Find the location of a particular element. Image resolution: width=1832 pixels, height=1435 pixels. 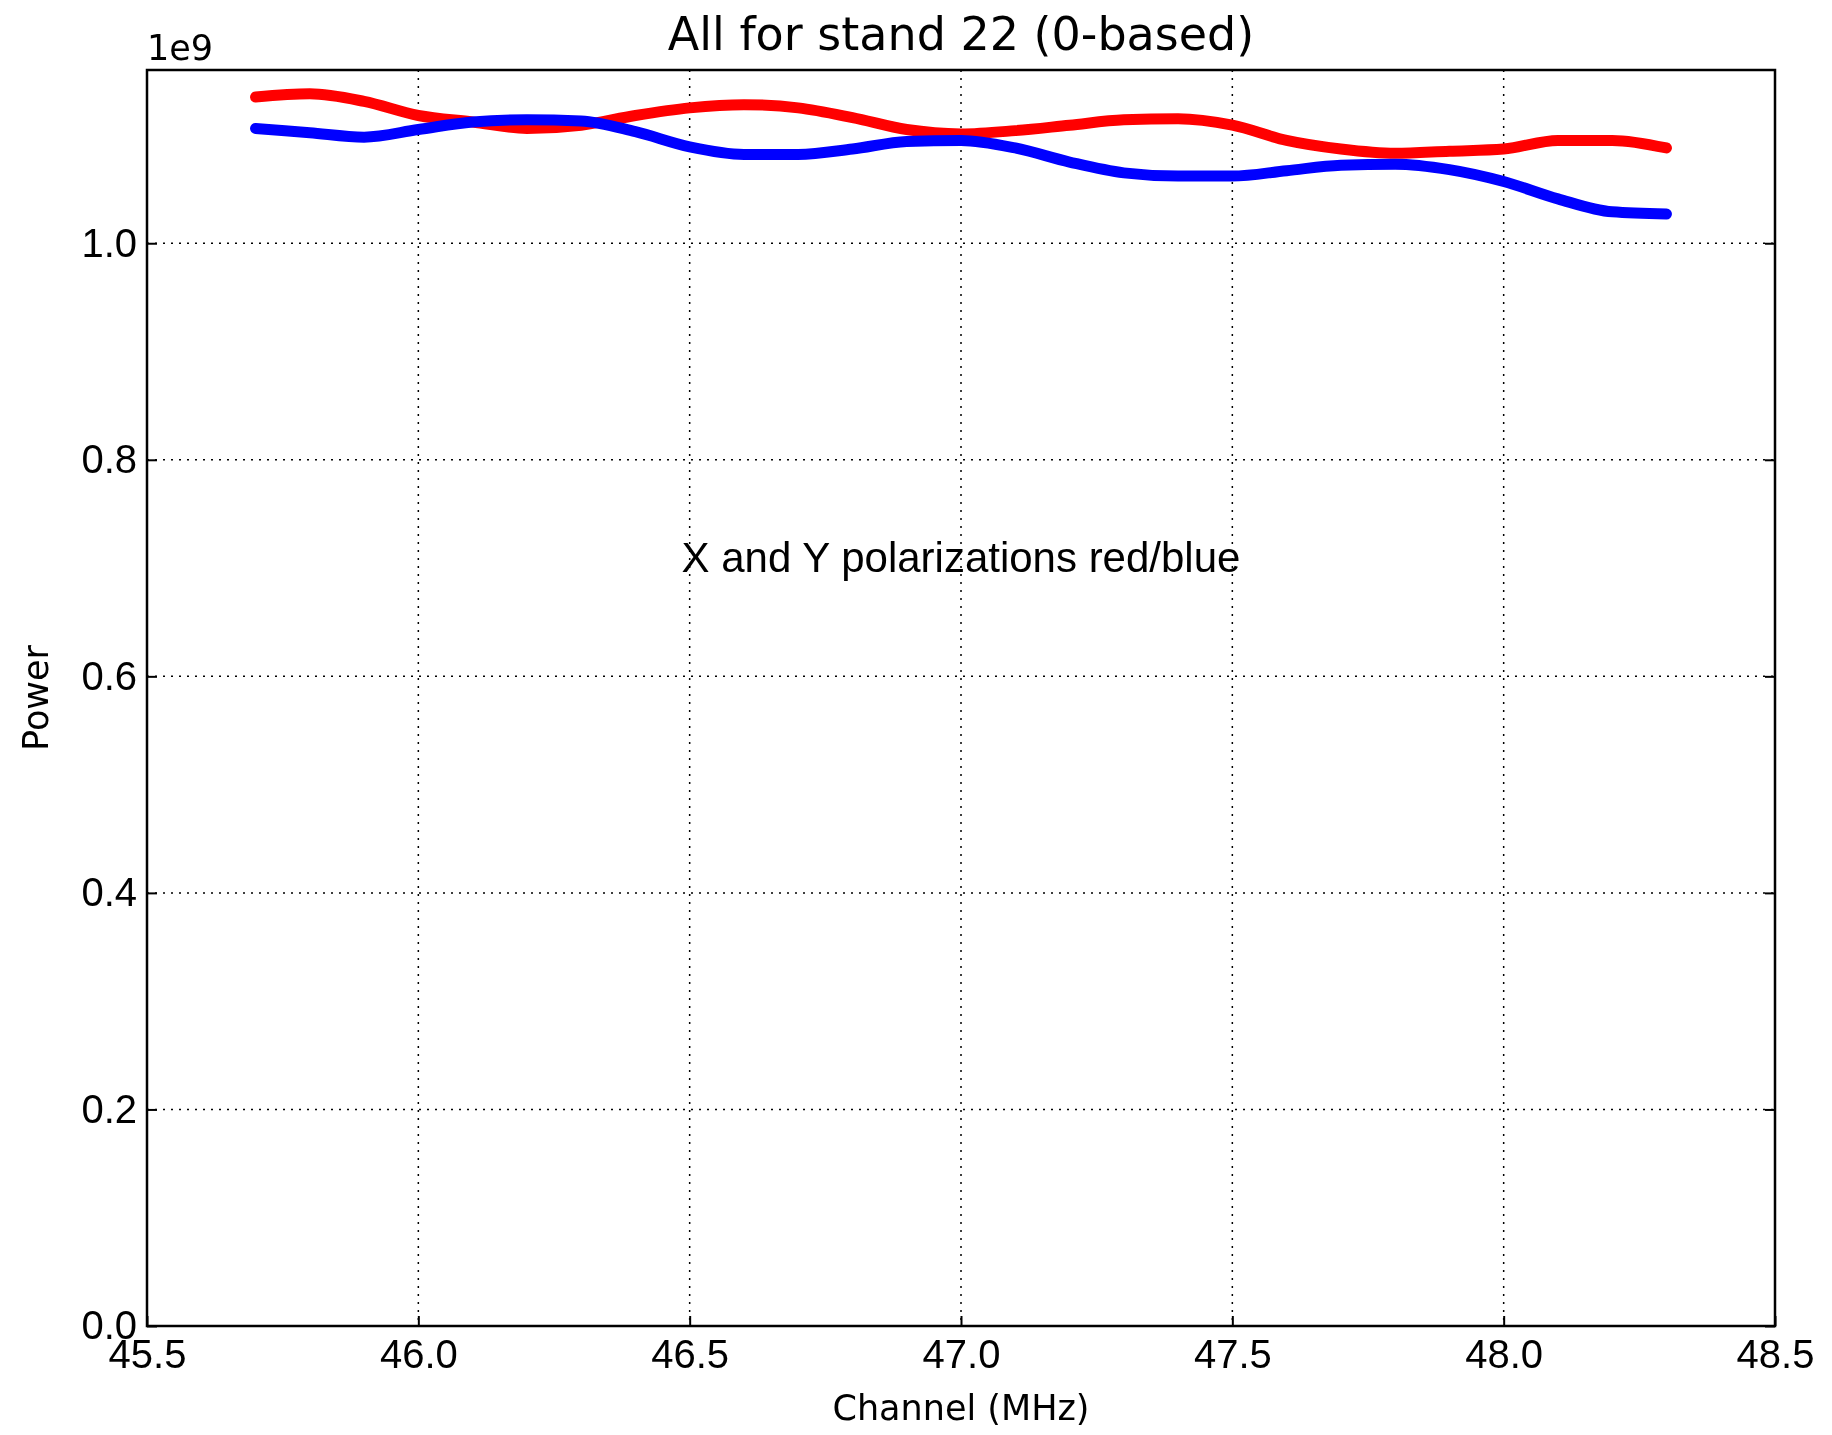

y-tick-label: 0.6 is located at coordinates (109, 675).